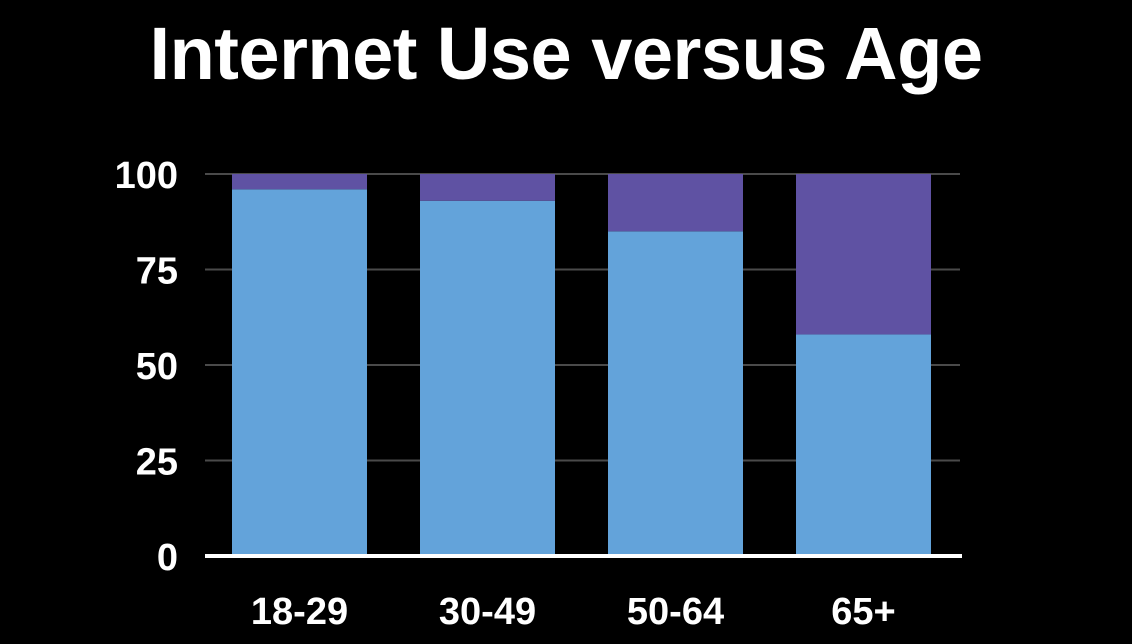  I want to click on x-tick-label: 65+, so click(863, 612).